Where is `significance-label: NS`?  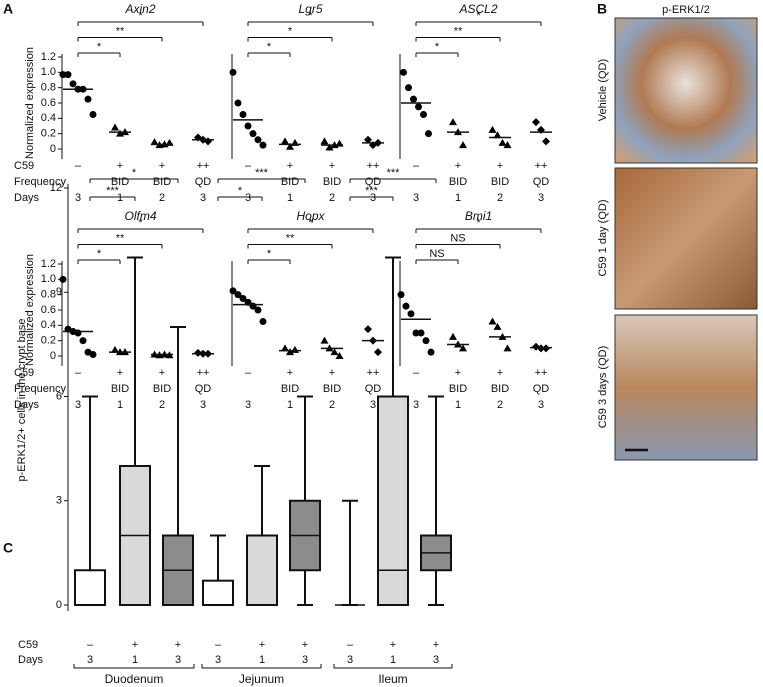
significance-label: NS is located at coordinates (457, 238).